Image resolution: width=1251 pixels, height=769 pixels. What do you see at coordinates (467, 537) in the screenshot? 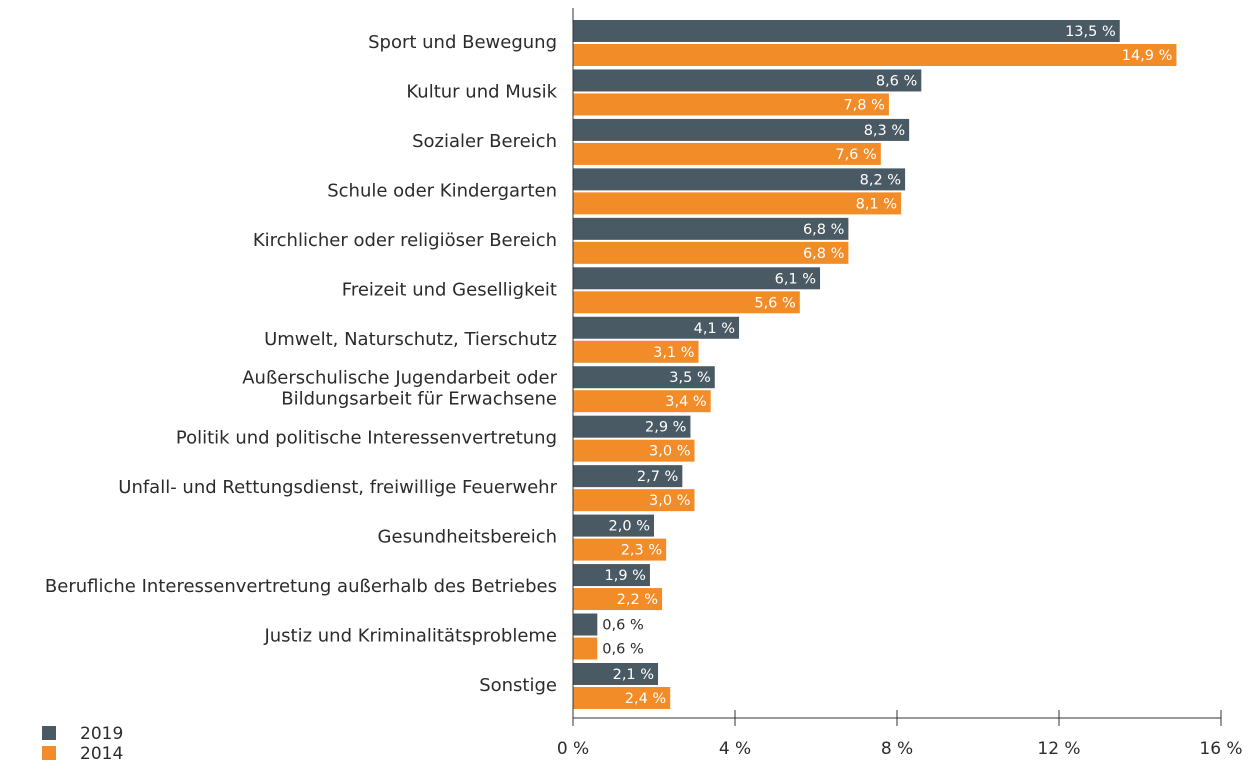
I see `category-label: Gesundheitsbereich` at bounding box center [467, 537].